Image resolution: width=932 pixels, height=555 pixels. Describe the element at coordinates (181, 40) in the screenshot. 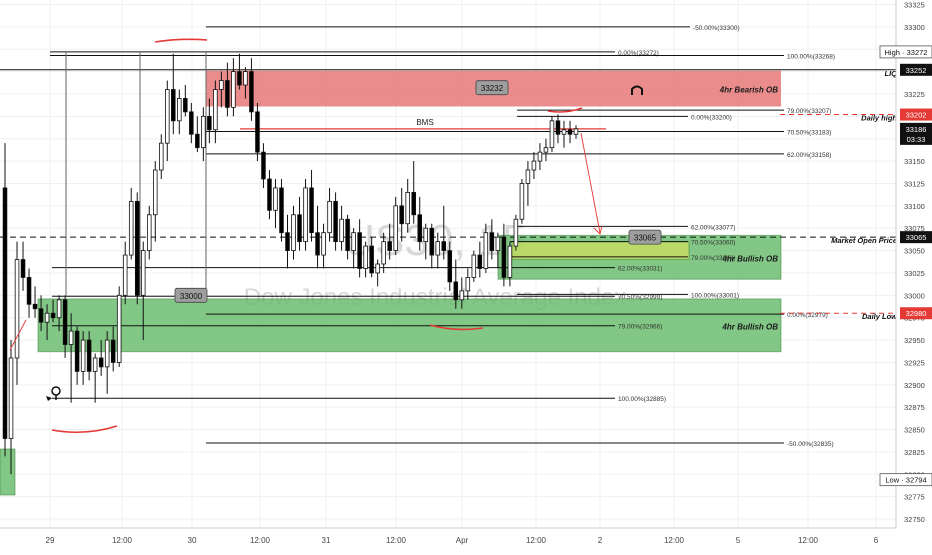

I see `red-underline-high` at that location.